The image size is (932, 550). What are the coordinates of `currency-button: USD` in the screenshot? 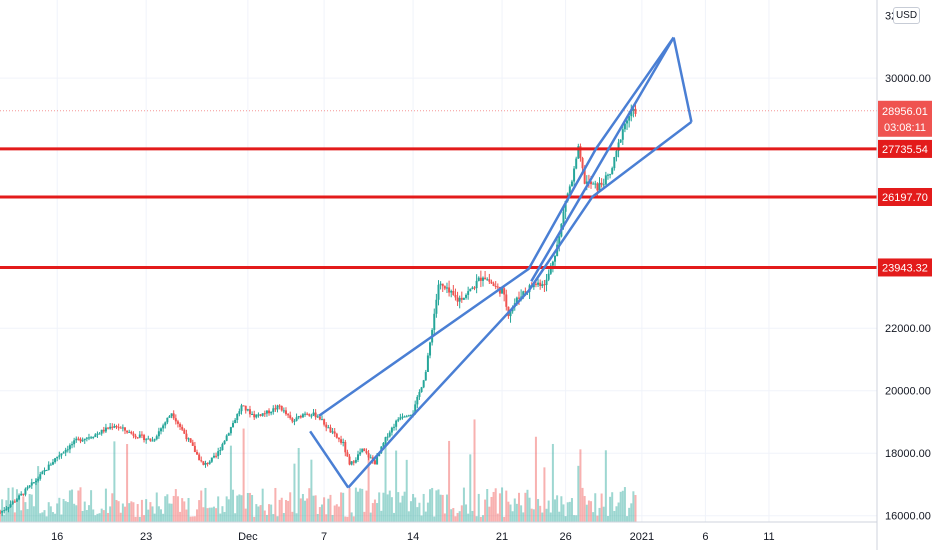 It's located at (906, 15).